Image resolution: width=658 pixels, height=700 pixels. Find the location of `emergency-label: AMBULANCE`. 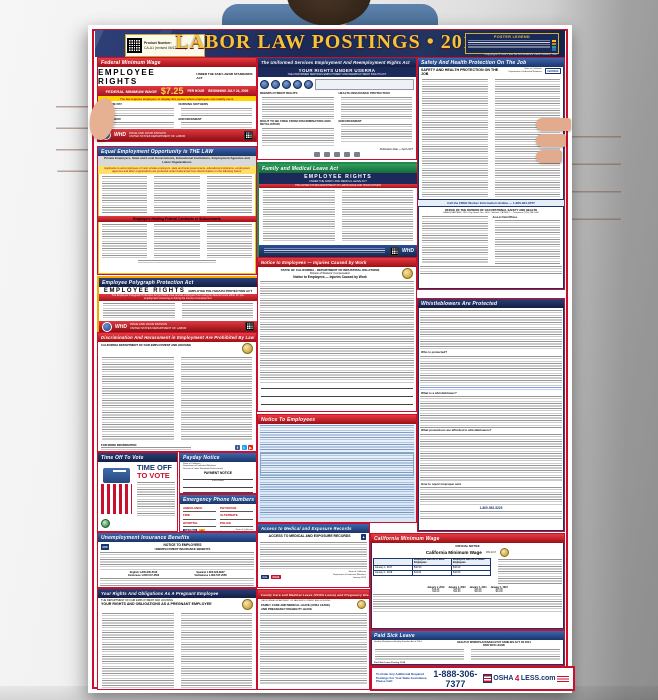

emergency-label: AMBULANCE is located at coordinates (199, 509).